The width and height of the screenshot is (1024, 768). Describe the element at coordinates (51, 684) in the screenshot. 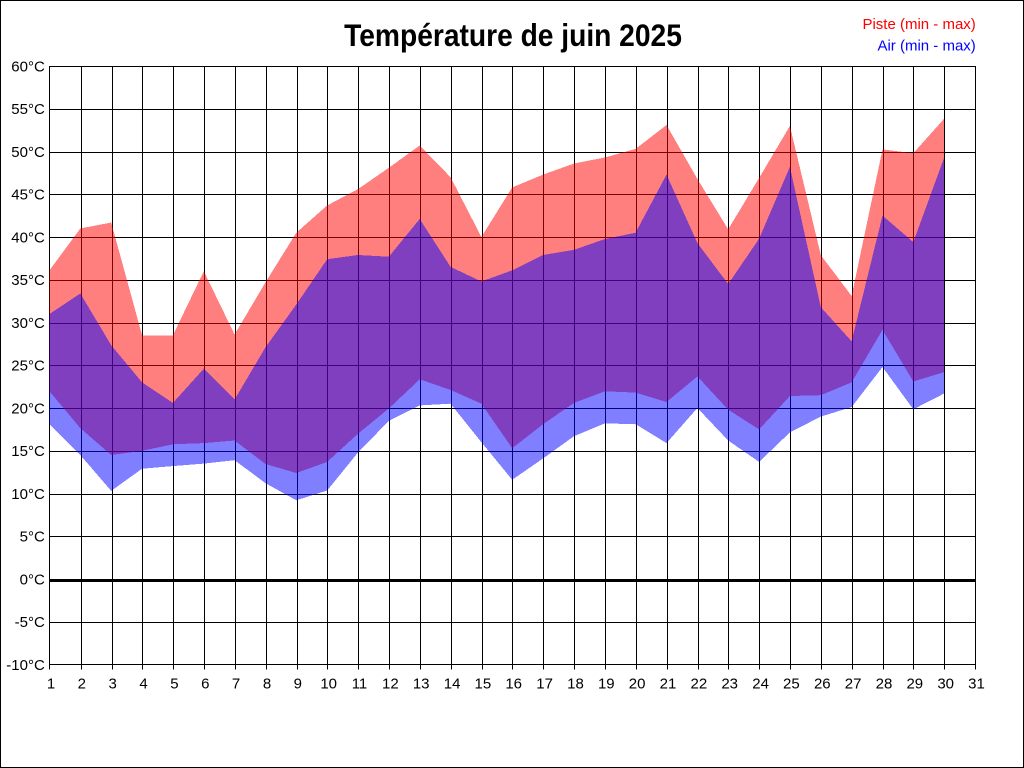

I see `svg-text: 1` at that location.